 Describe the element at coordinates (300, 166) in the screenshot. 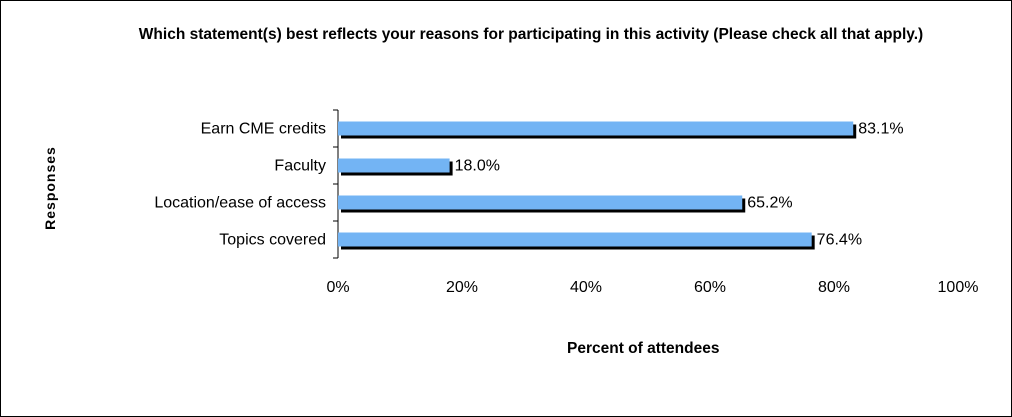

I see `category-label: Faculty` at that location.